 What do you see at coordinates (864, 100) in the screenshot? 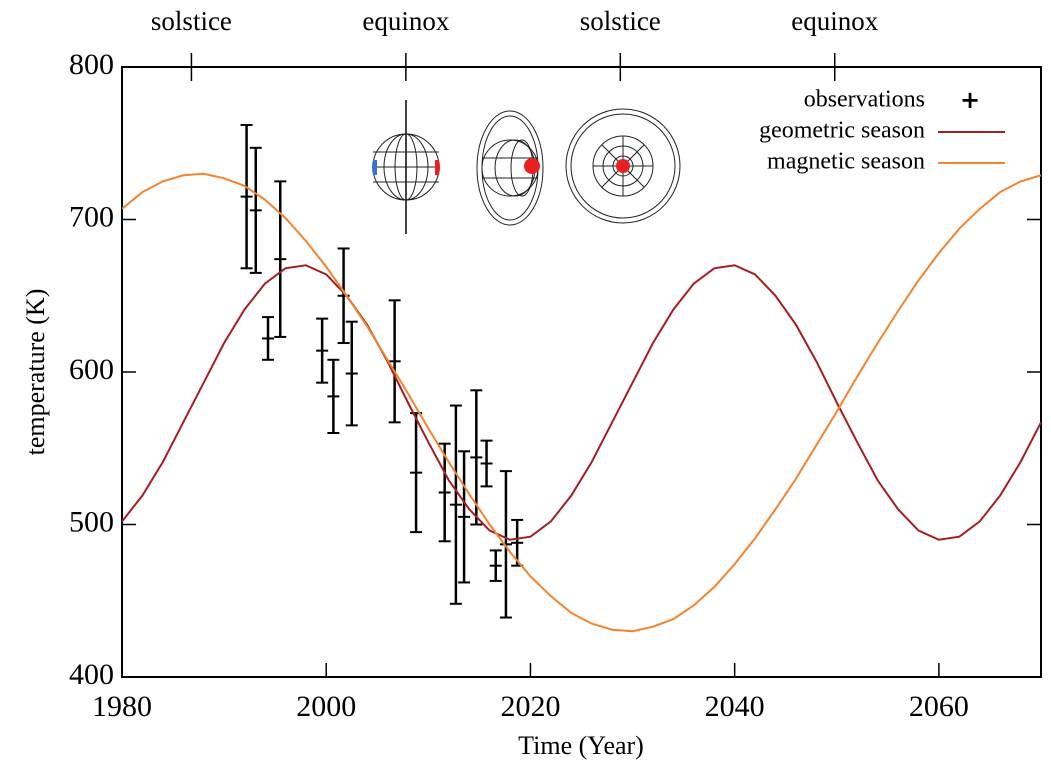
I see `legend-label: observations` at bounding box center [864, 100].